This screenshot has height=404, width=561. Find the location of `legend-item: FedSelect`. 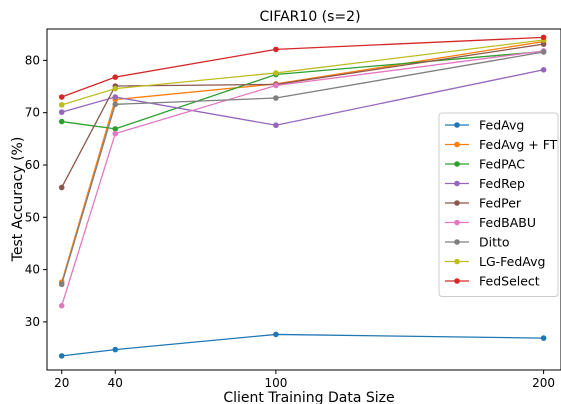

legend-item: FedSelect is located at coordinates (492, 281).